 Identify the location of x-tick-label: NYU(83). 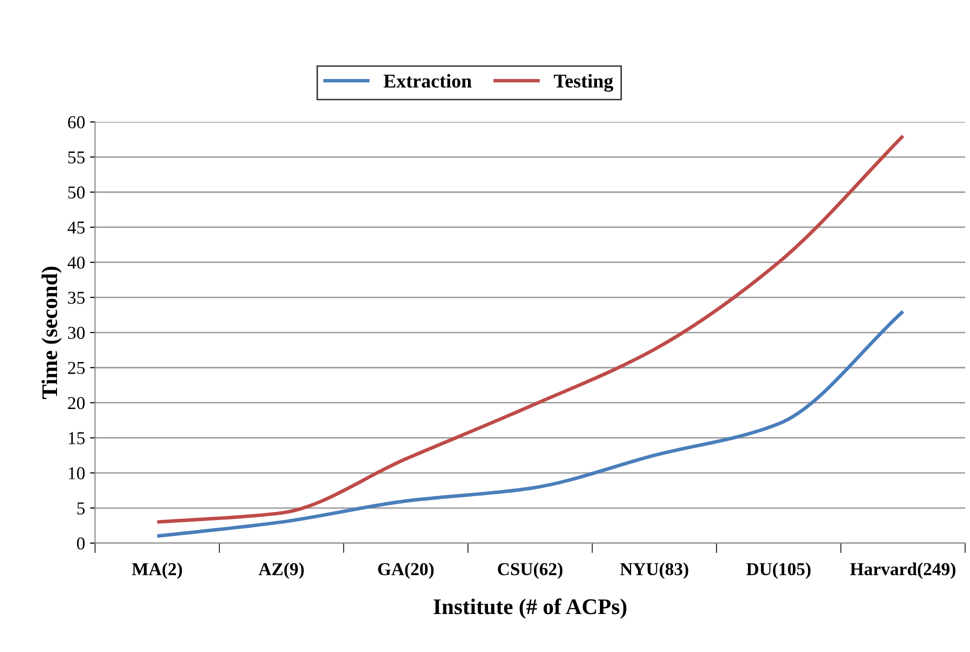
(654, 570).